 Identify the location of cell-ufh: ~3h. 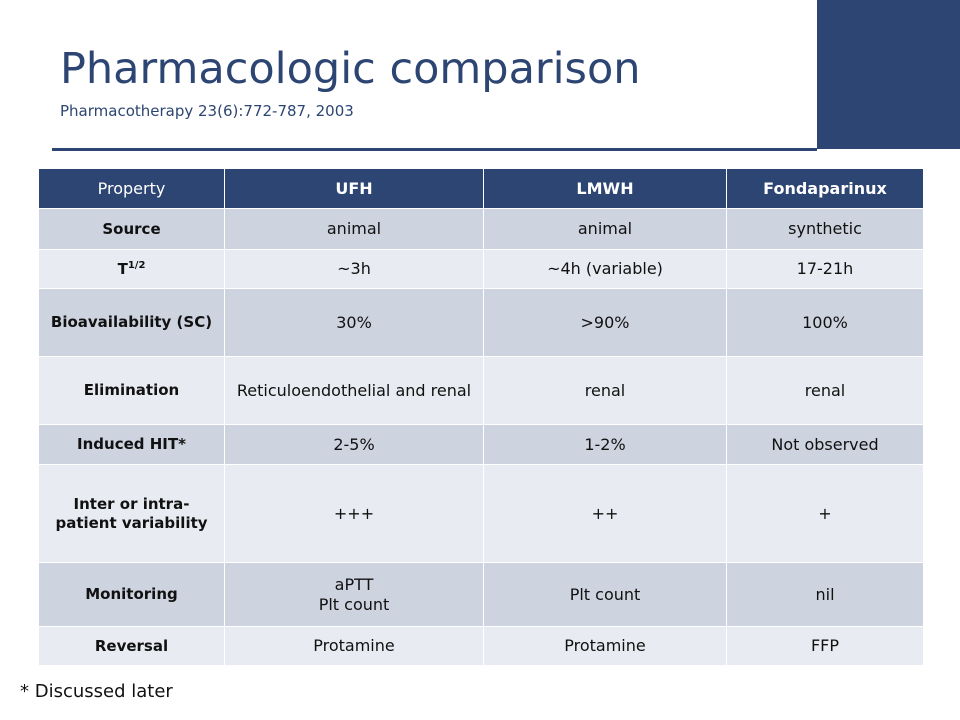
(354, 269).